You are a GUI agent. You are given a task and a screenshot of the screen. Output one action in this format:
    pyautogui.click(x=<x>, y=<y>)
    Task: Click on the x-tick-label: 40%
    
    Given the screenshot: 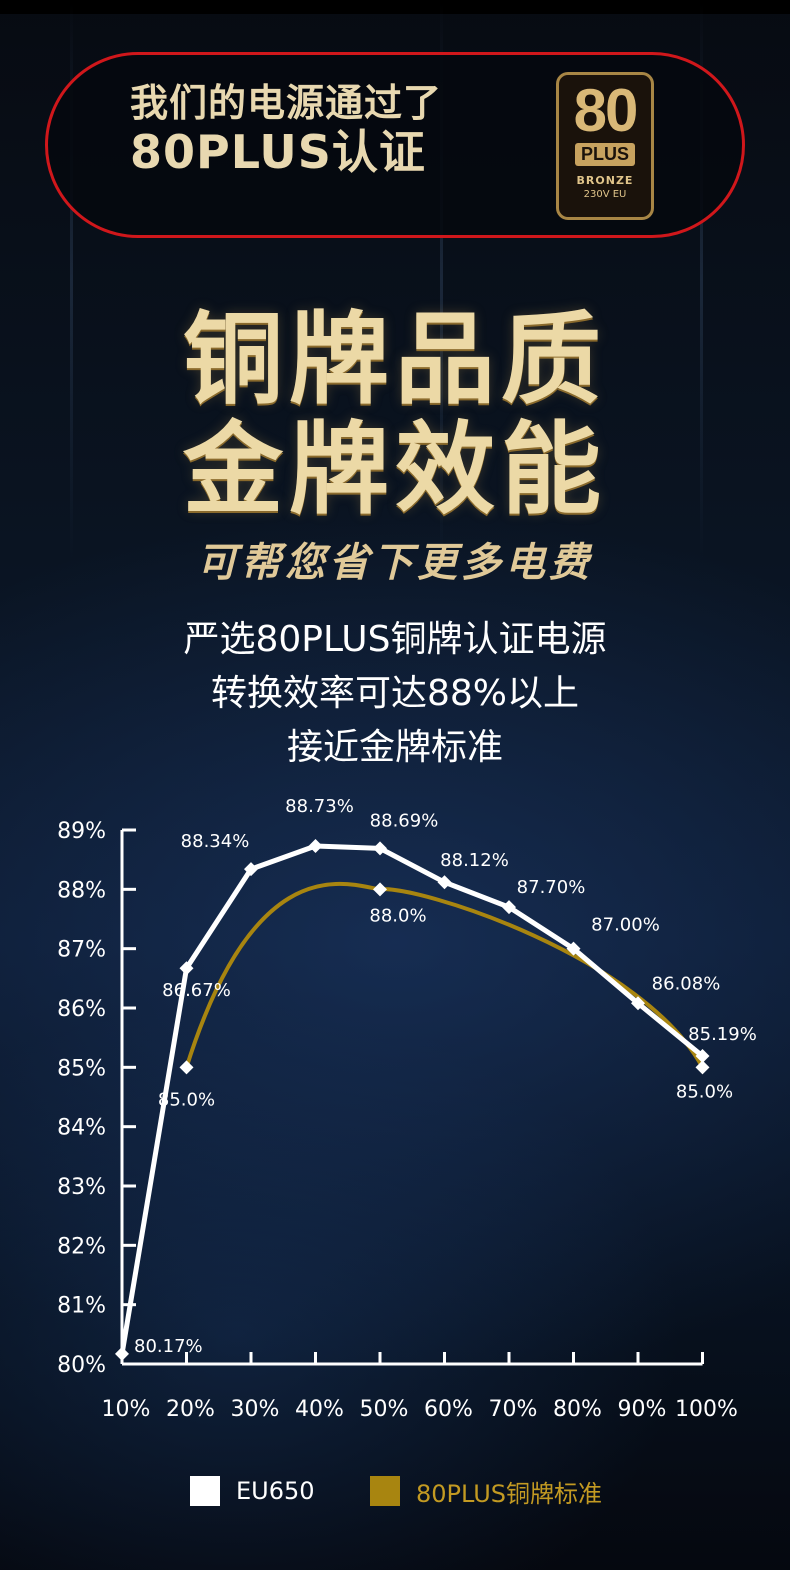 What is the action you would take?
    pyautogui.click(x=319, y=1409)
    